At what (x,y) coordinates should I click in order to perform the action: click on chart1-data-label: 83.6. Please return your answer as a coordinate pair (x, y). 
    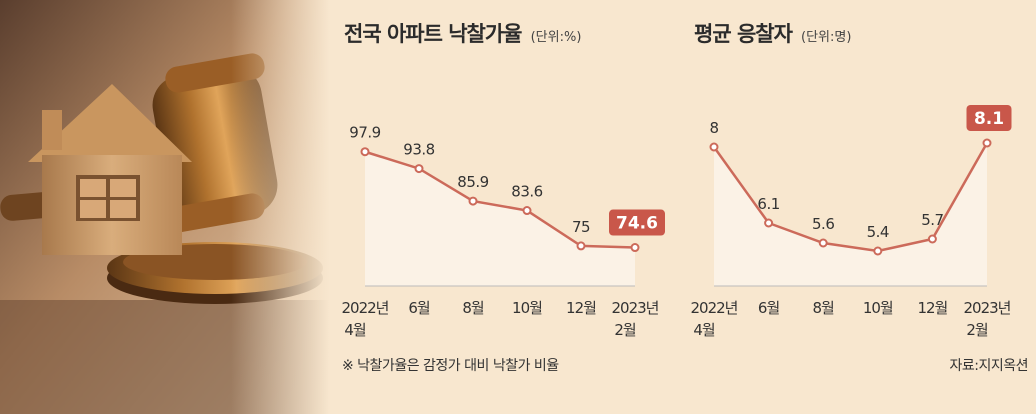
    Looking at the image, I should click on (526, 192).